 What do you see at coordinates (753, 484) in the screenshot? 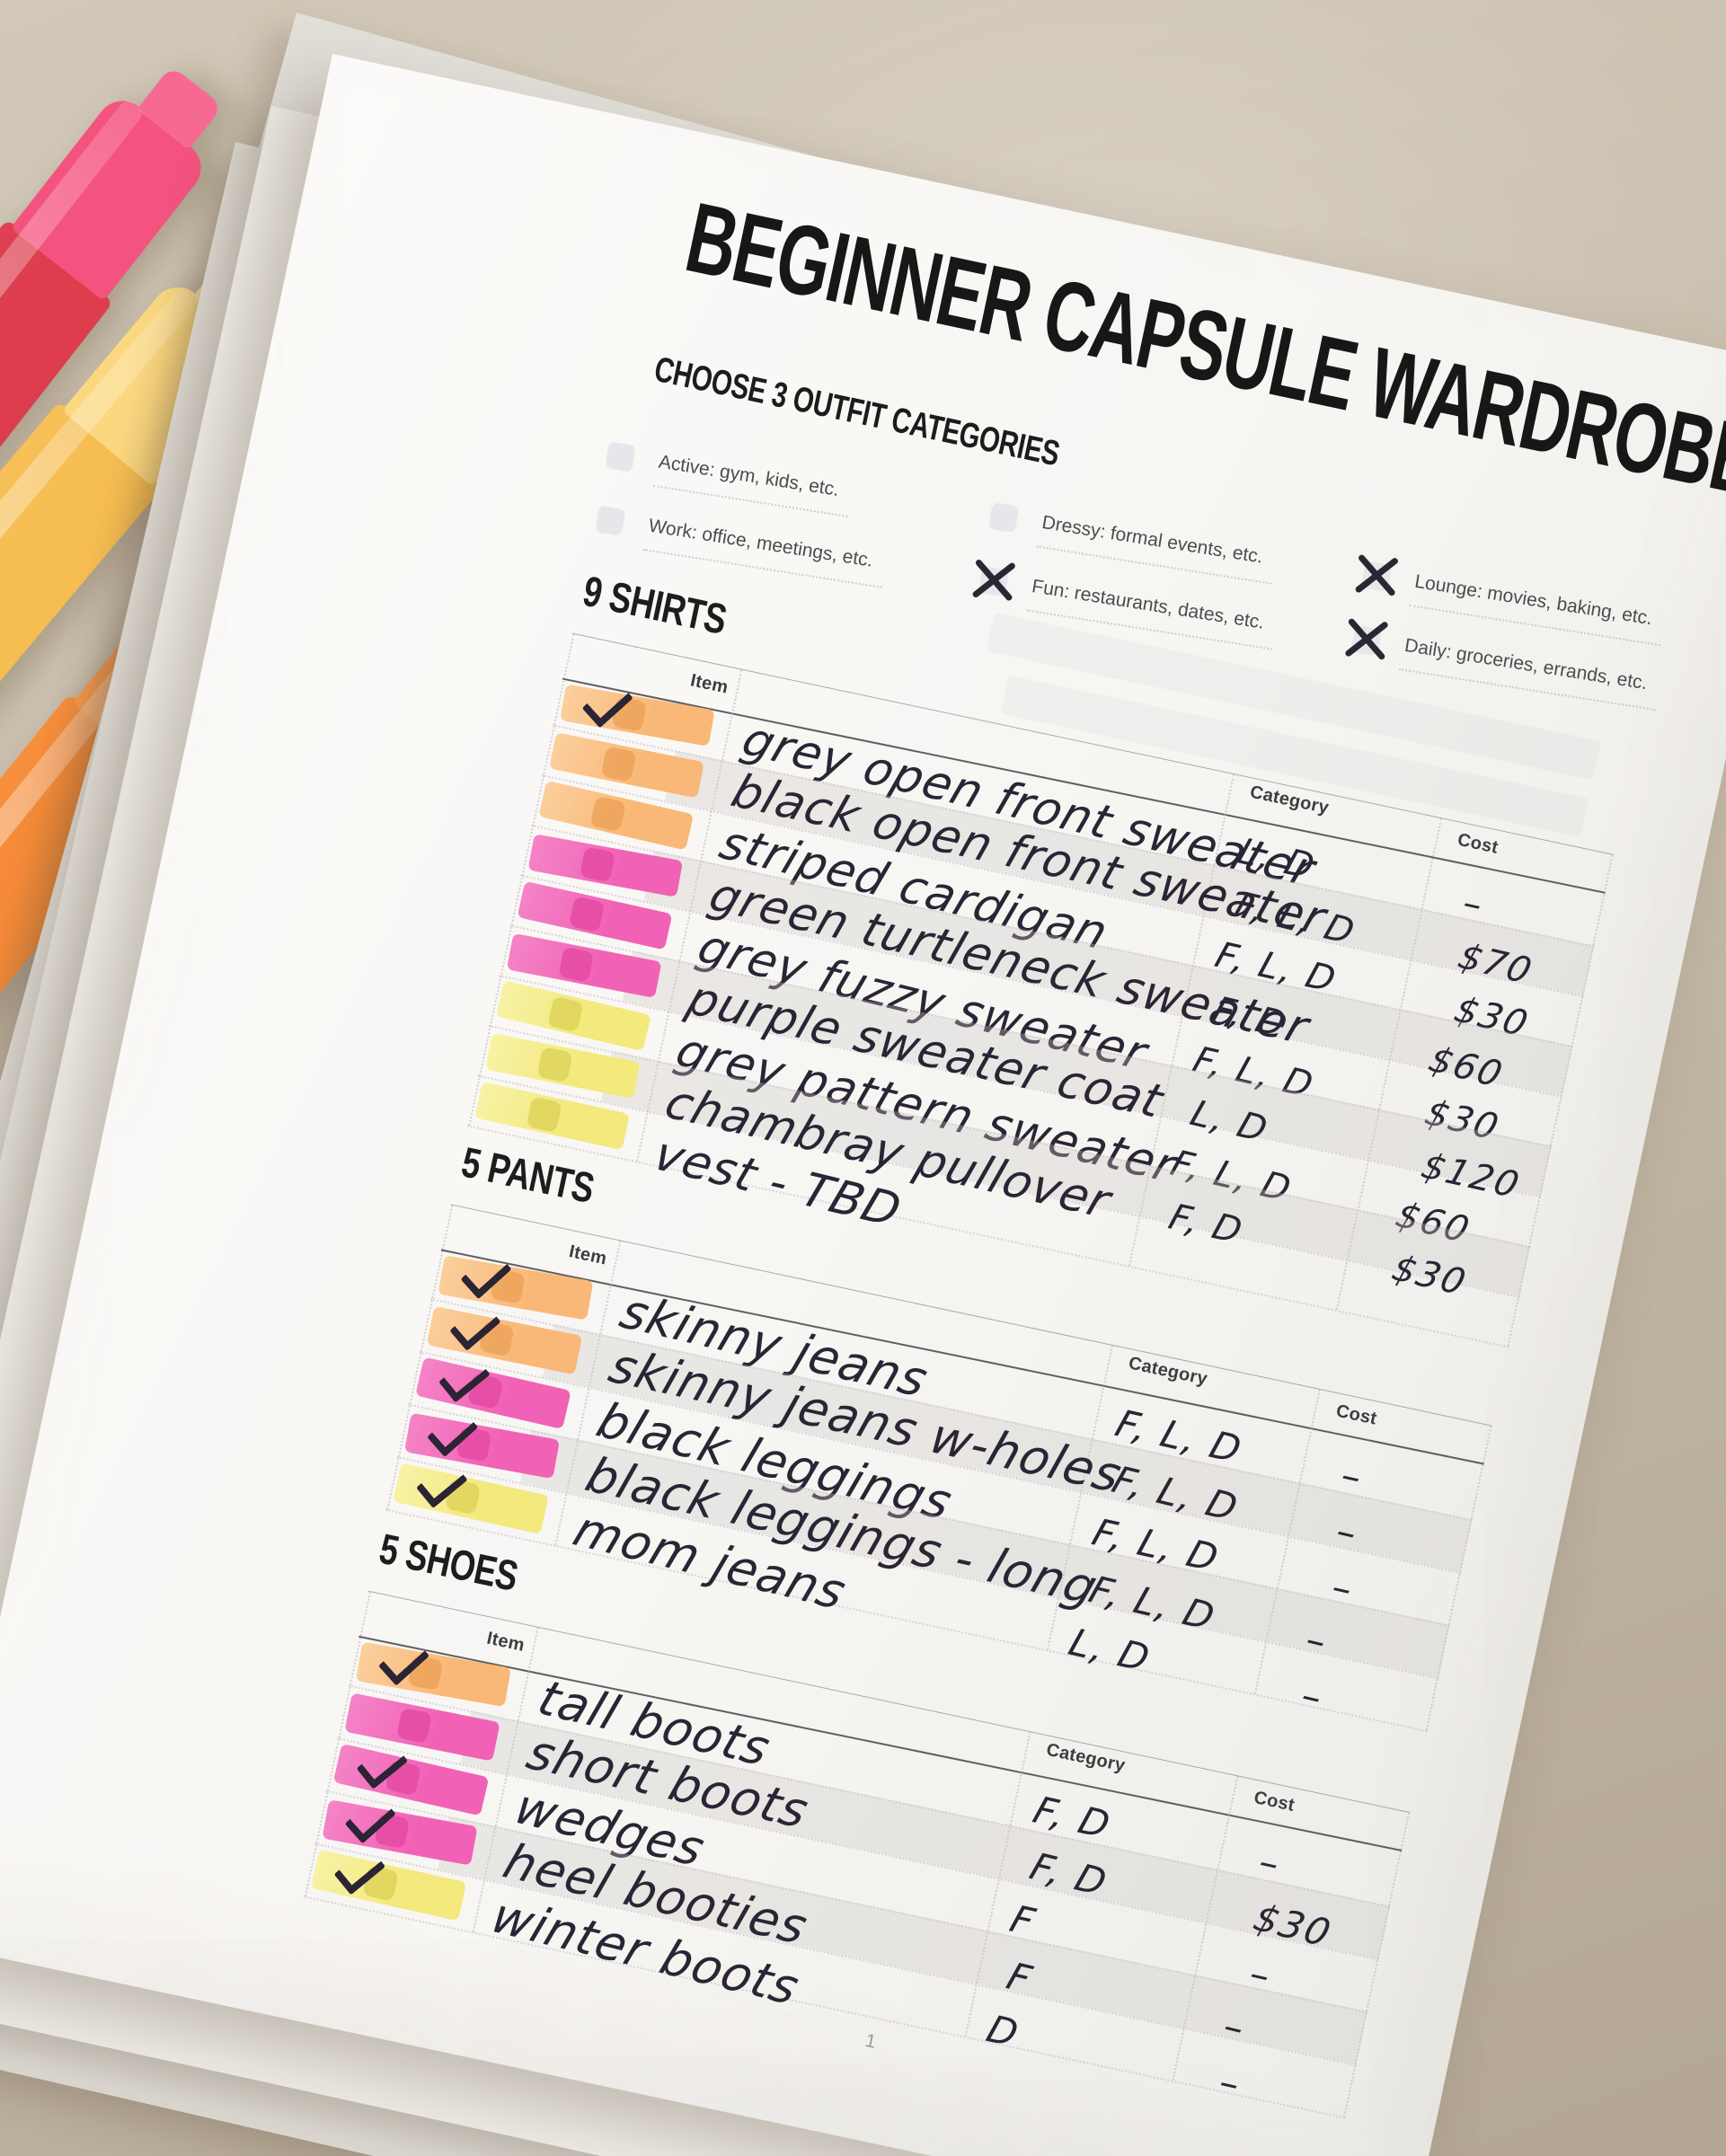
I see `category-label: Active: gym, kids, etc.` at bounding box center [753, 484].